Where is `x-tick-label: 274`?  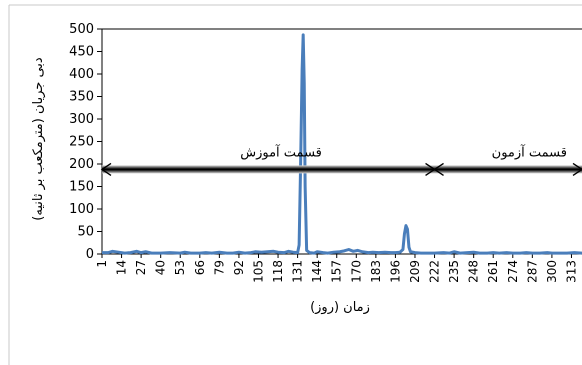 x-tick-label: 274 is located at coordinates (513, 271).